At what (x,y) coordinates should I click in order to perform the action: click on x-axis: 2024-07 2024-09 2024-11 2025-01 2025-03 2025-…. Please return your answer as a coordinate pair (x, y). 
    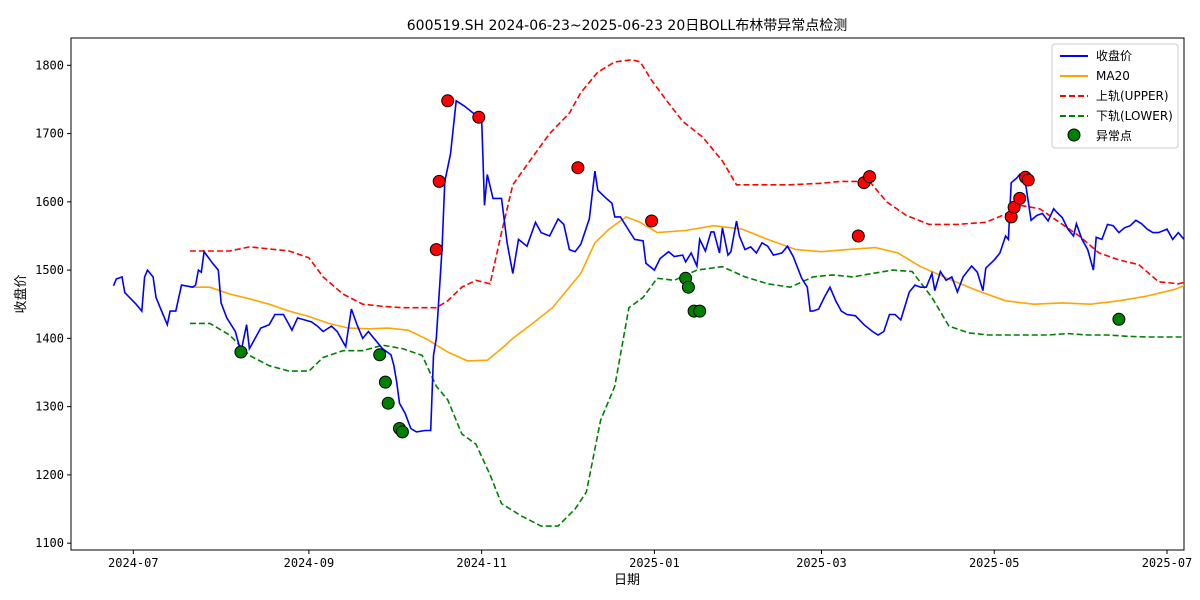
    Looking at the image, I should click on (650, 560).